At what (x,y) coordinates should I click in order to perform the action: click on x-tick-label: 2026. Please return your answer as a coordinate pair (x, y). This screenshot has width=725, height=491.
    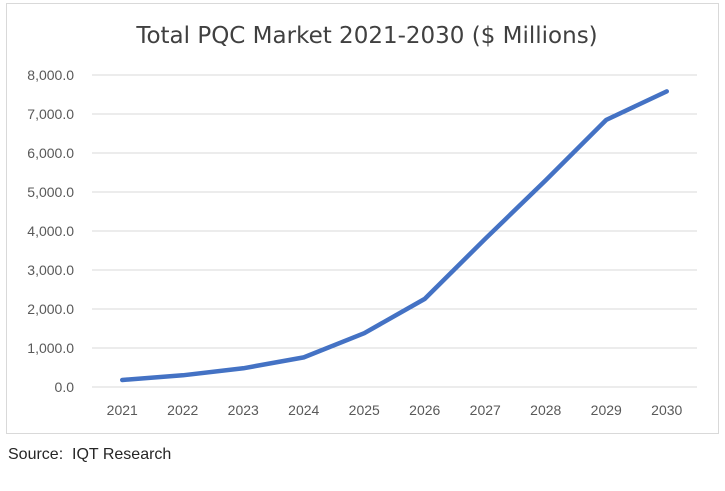
    Looking at the image, I should click on (424, 410).